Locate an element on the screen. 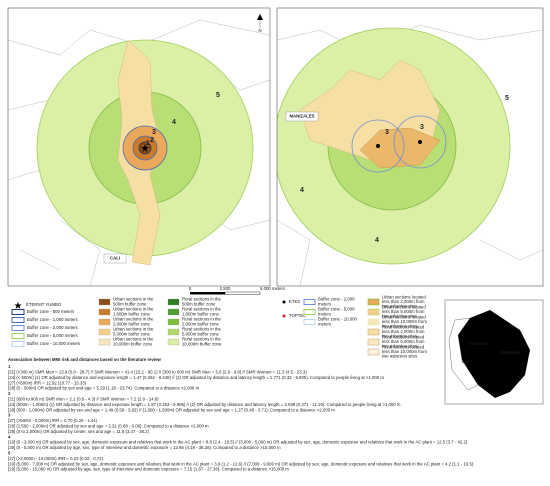  legend-label: Buffer zone - 500 meters is located at coordinates (50, 311).